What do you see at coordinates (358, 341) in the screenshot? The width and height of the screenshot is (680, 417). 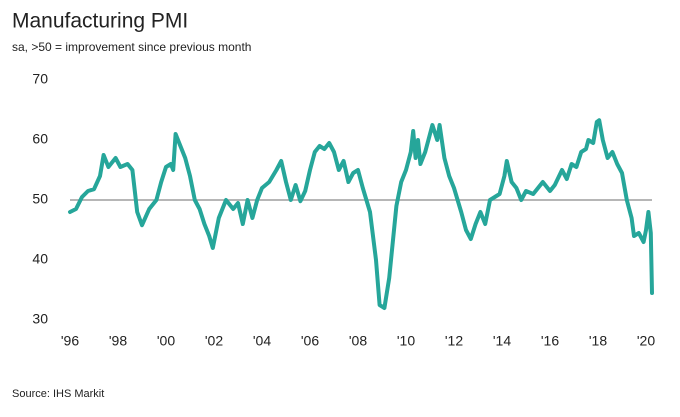 I see `x-tick-label: '08` at bounding box center [358, 341].